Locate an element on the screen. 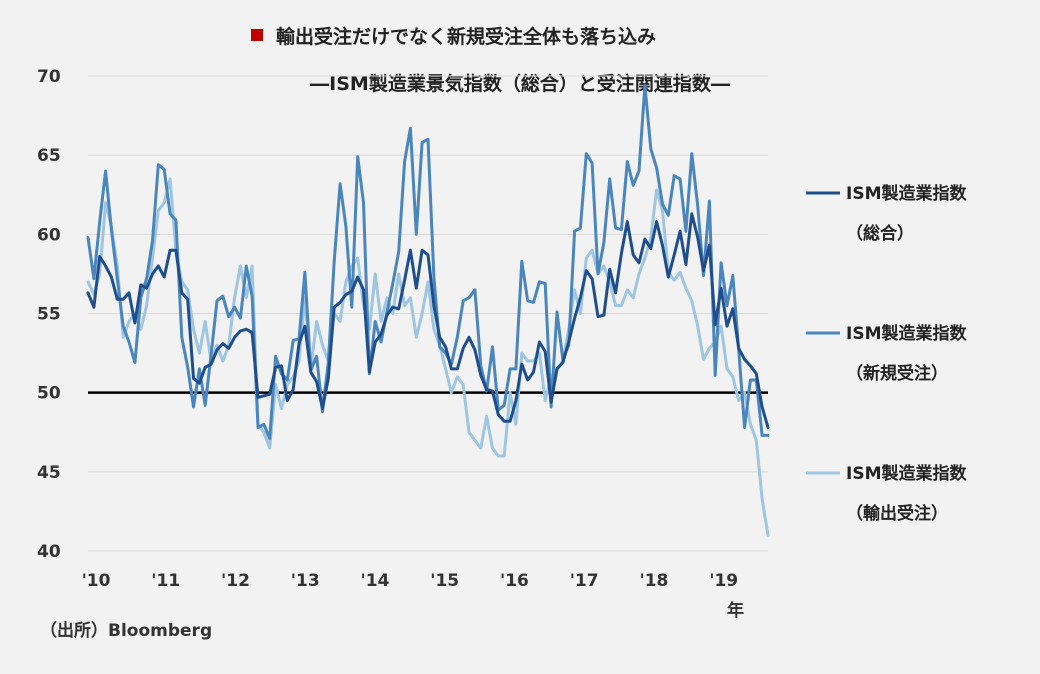 Image resolution: width=1040 pixels, height=674 pixels. x-axis-ticks: '10 '11 '12 '13 '14 '15 '16 '17 '18 '19 is located at coordinates (410, 581).